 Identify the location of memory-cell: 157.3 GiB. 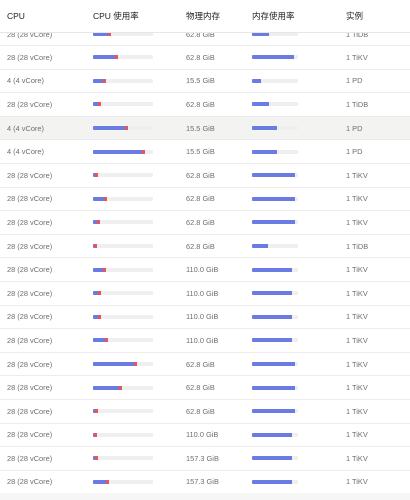
(202, 482).